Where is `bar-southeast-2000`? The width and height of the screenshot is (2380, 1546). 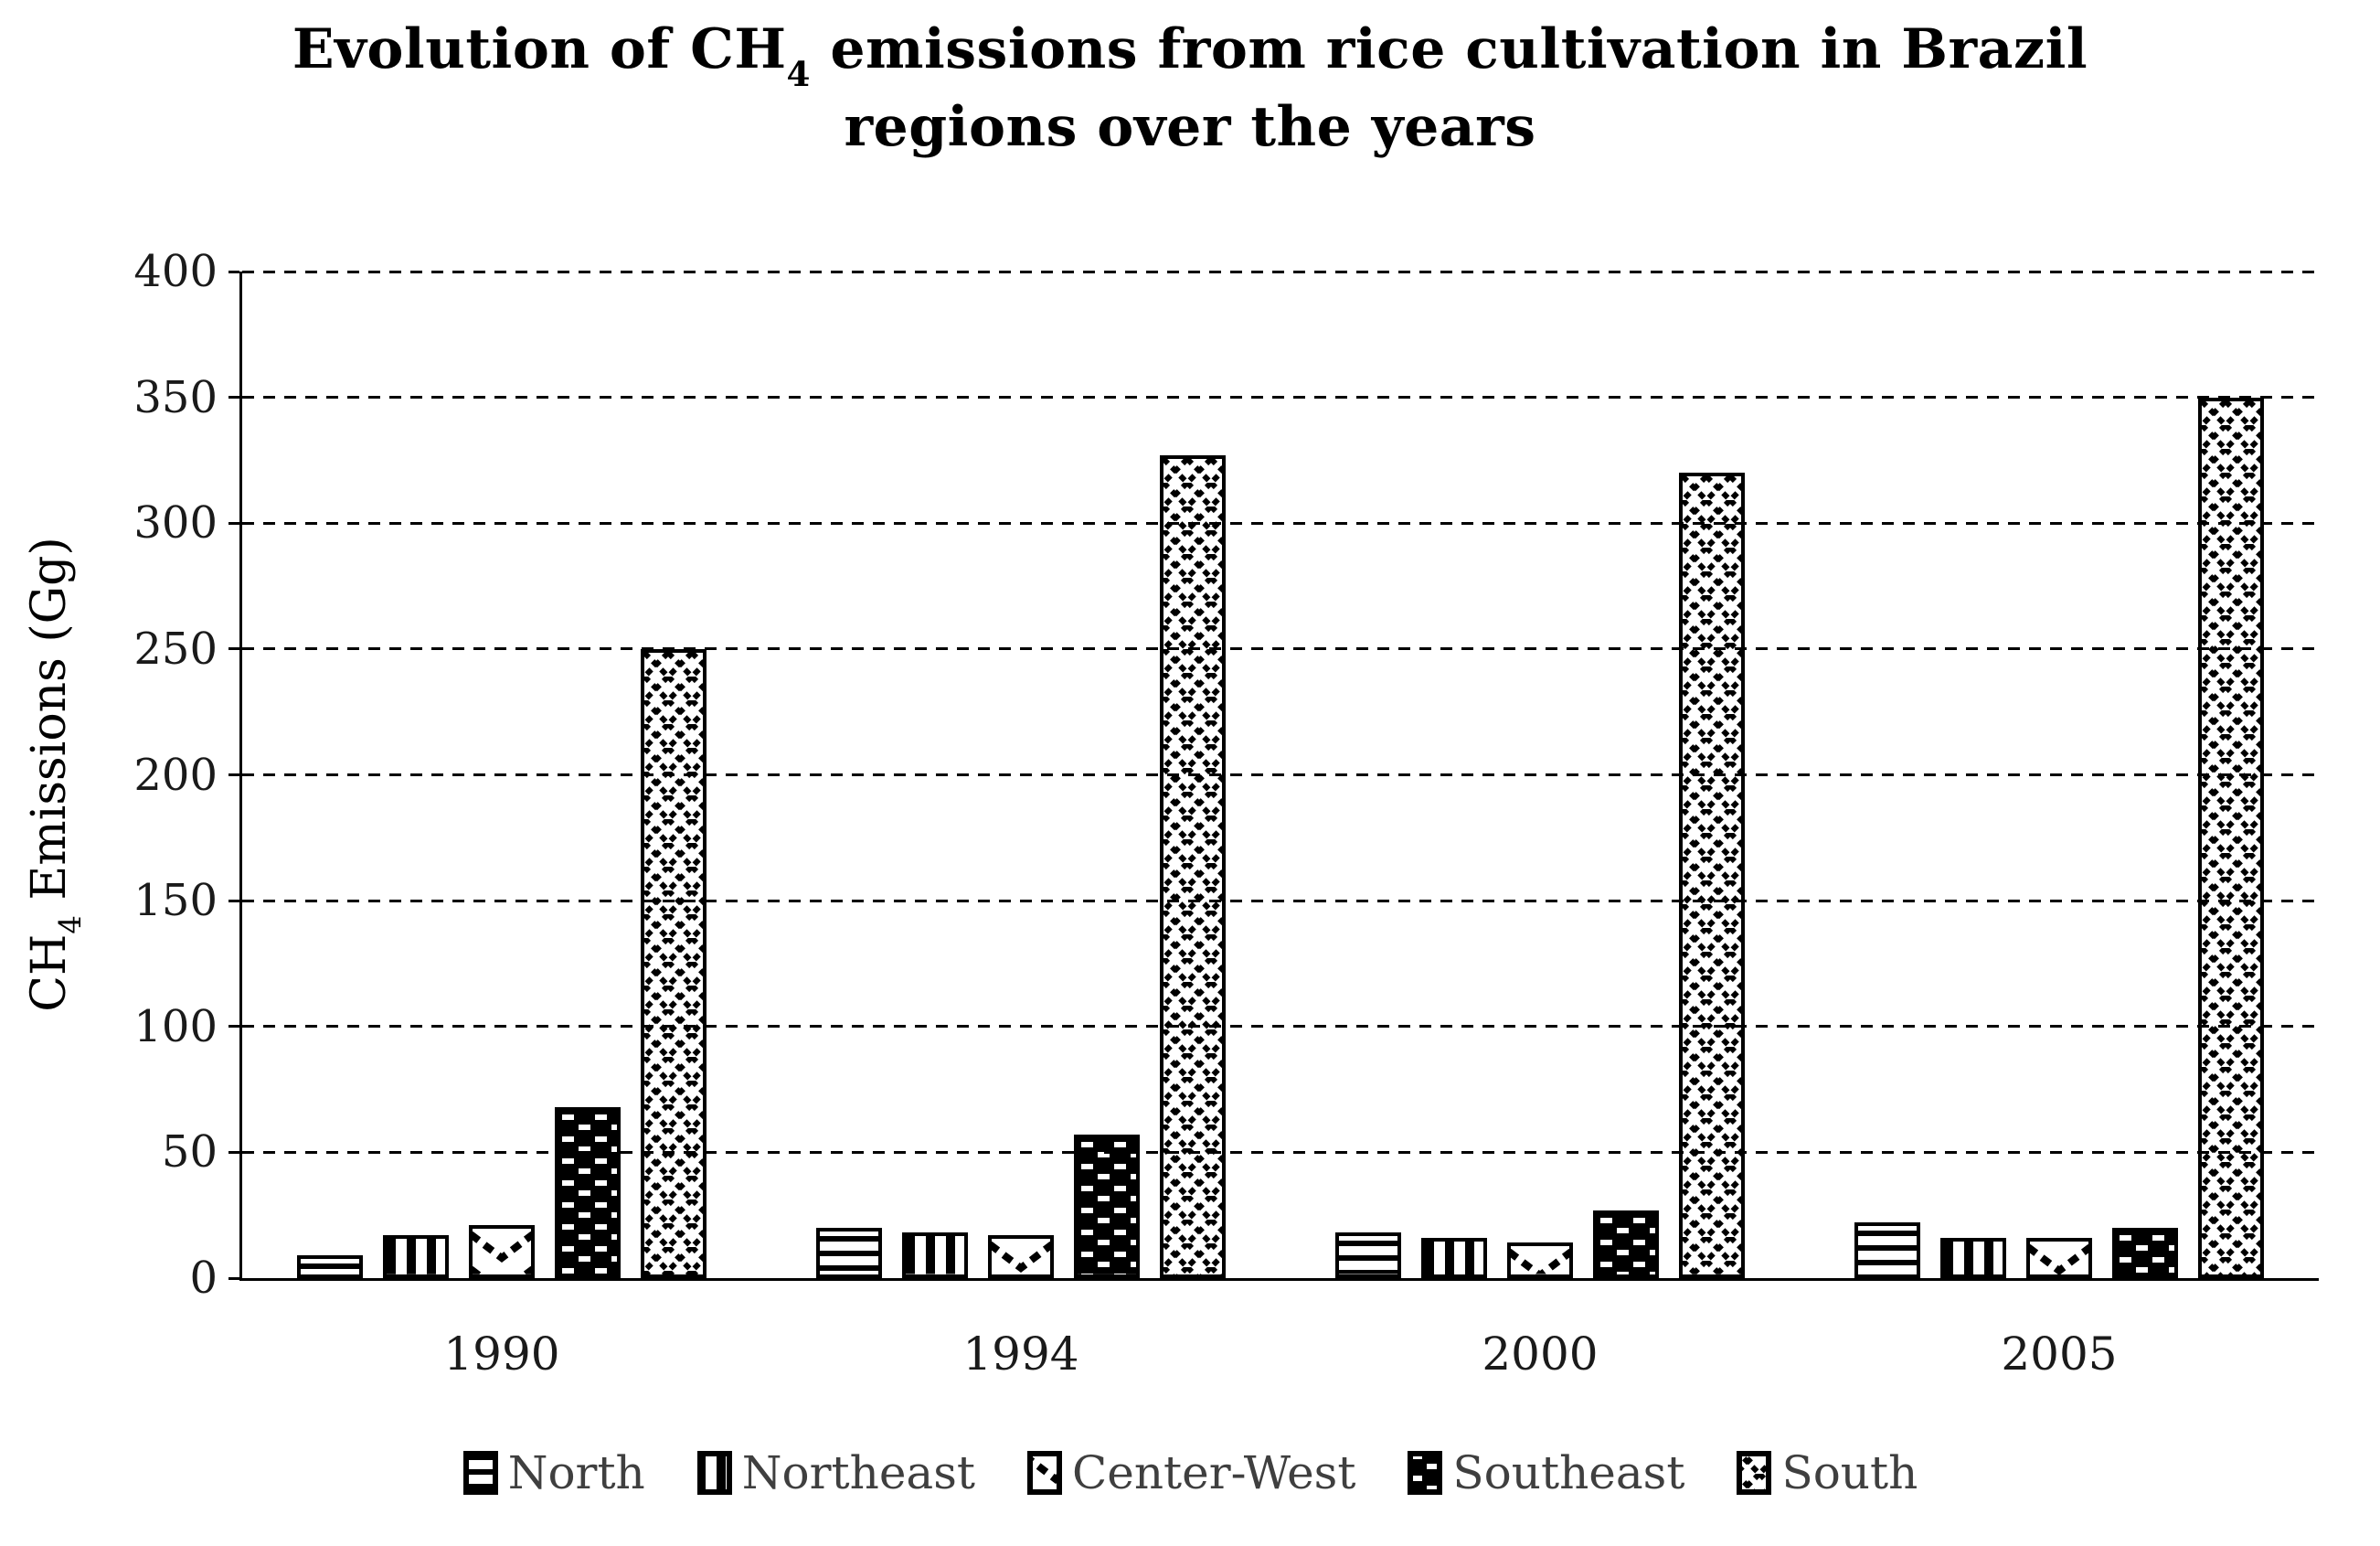 bar-southeast-2000 is located at coordinates (1626, 1244).